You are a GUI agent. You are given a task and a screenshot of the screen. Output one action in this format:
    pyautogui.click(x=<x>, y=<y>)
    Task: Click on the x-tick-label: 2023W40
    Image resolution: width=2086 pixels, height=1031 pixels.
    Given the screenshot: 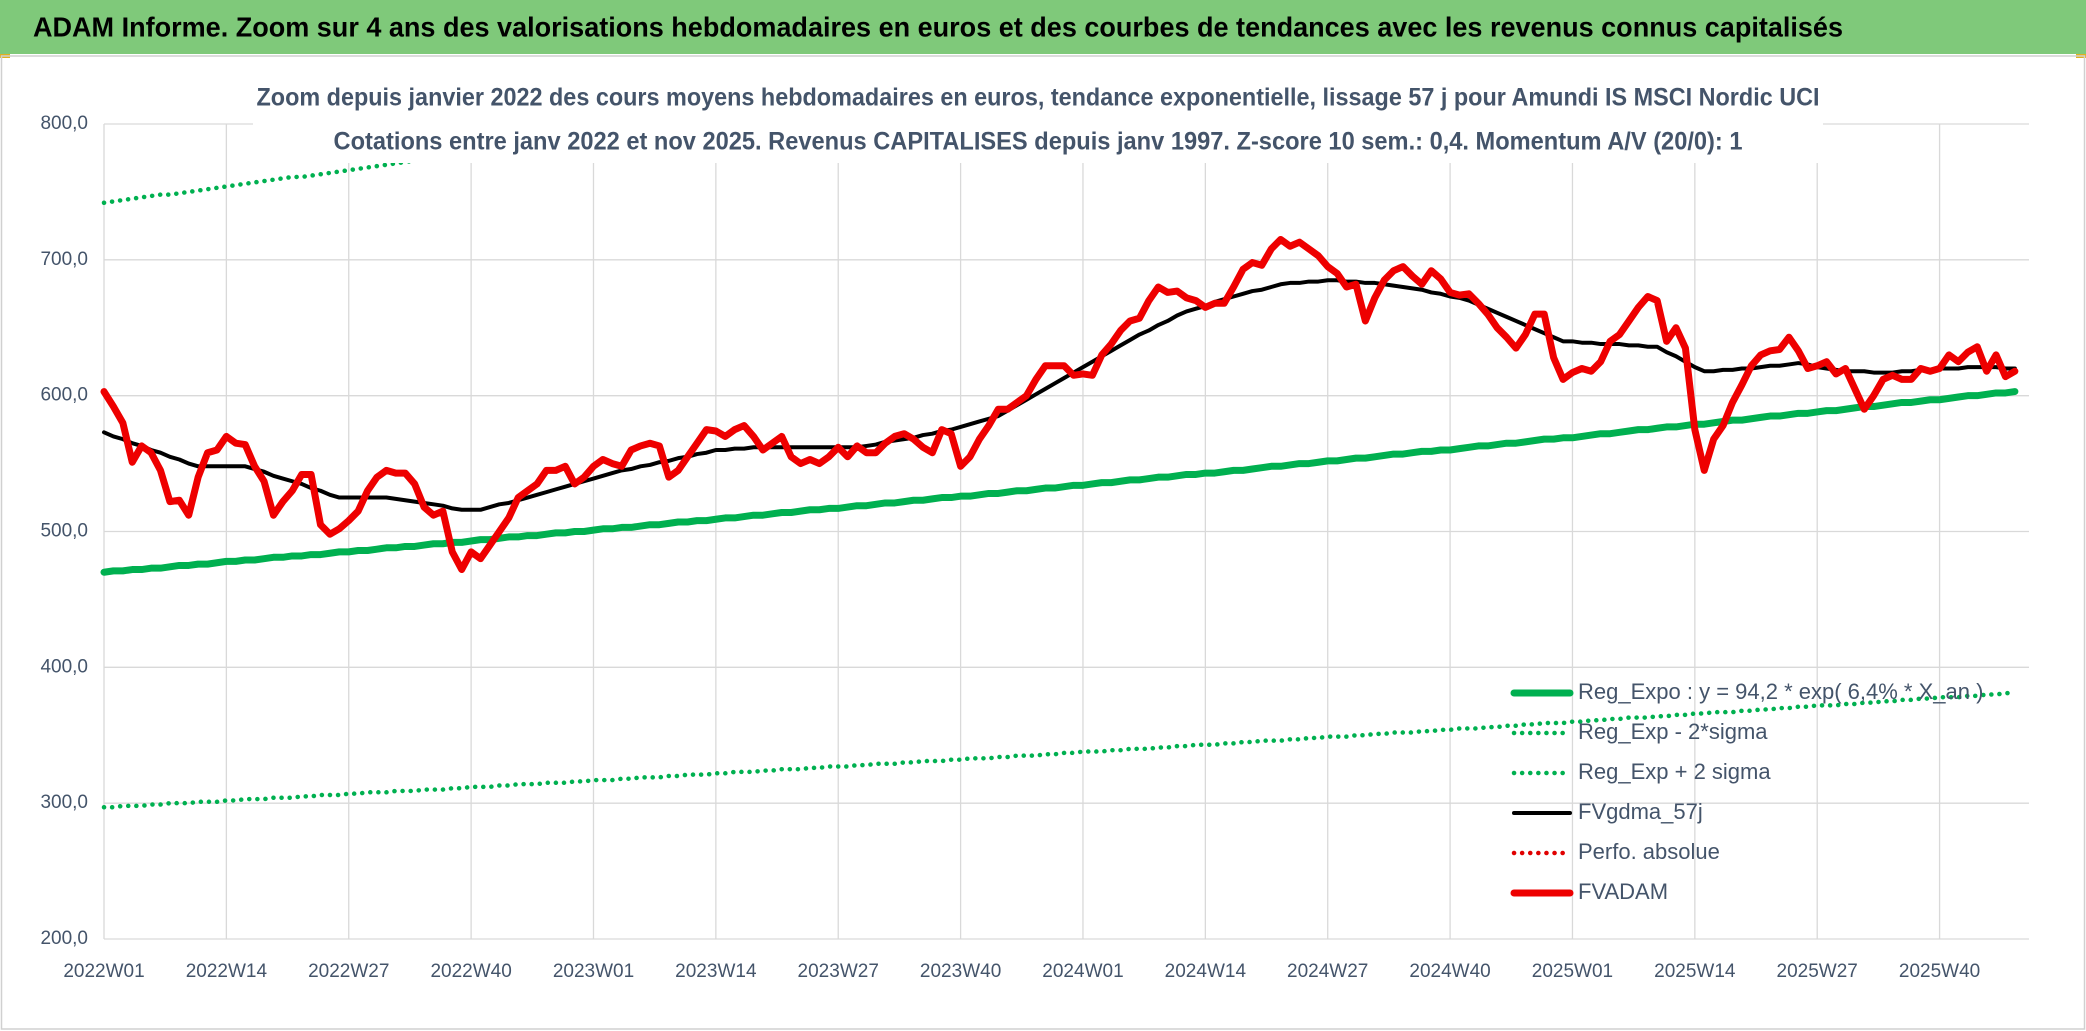 What is the action you would take?
    pyautogui.click(x=960, y=971)
    